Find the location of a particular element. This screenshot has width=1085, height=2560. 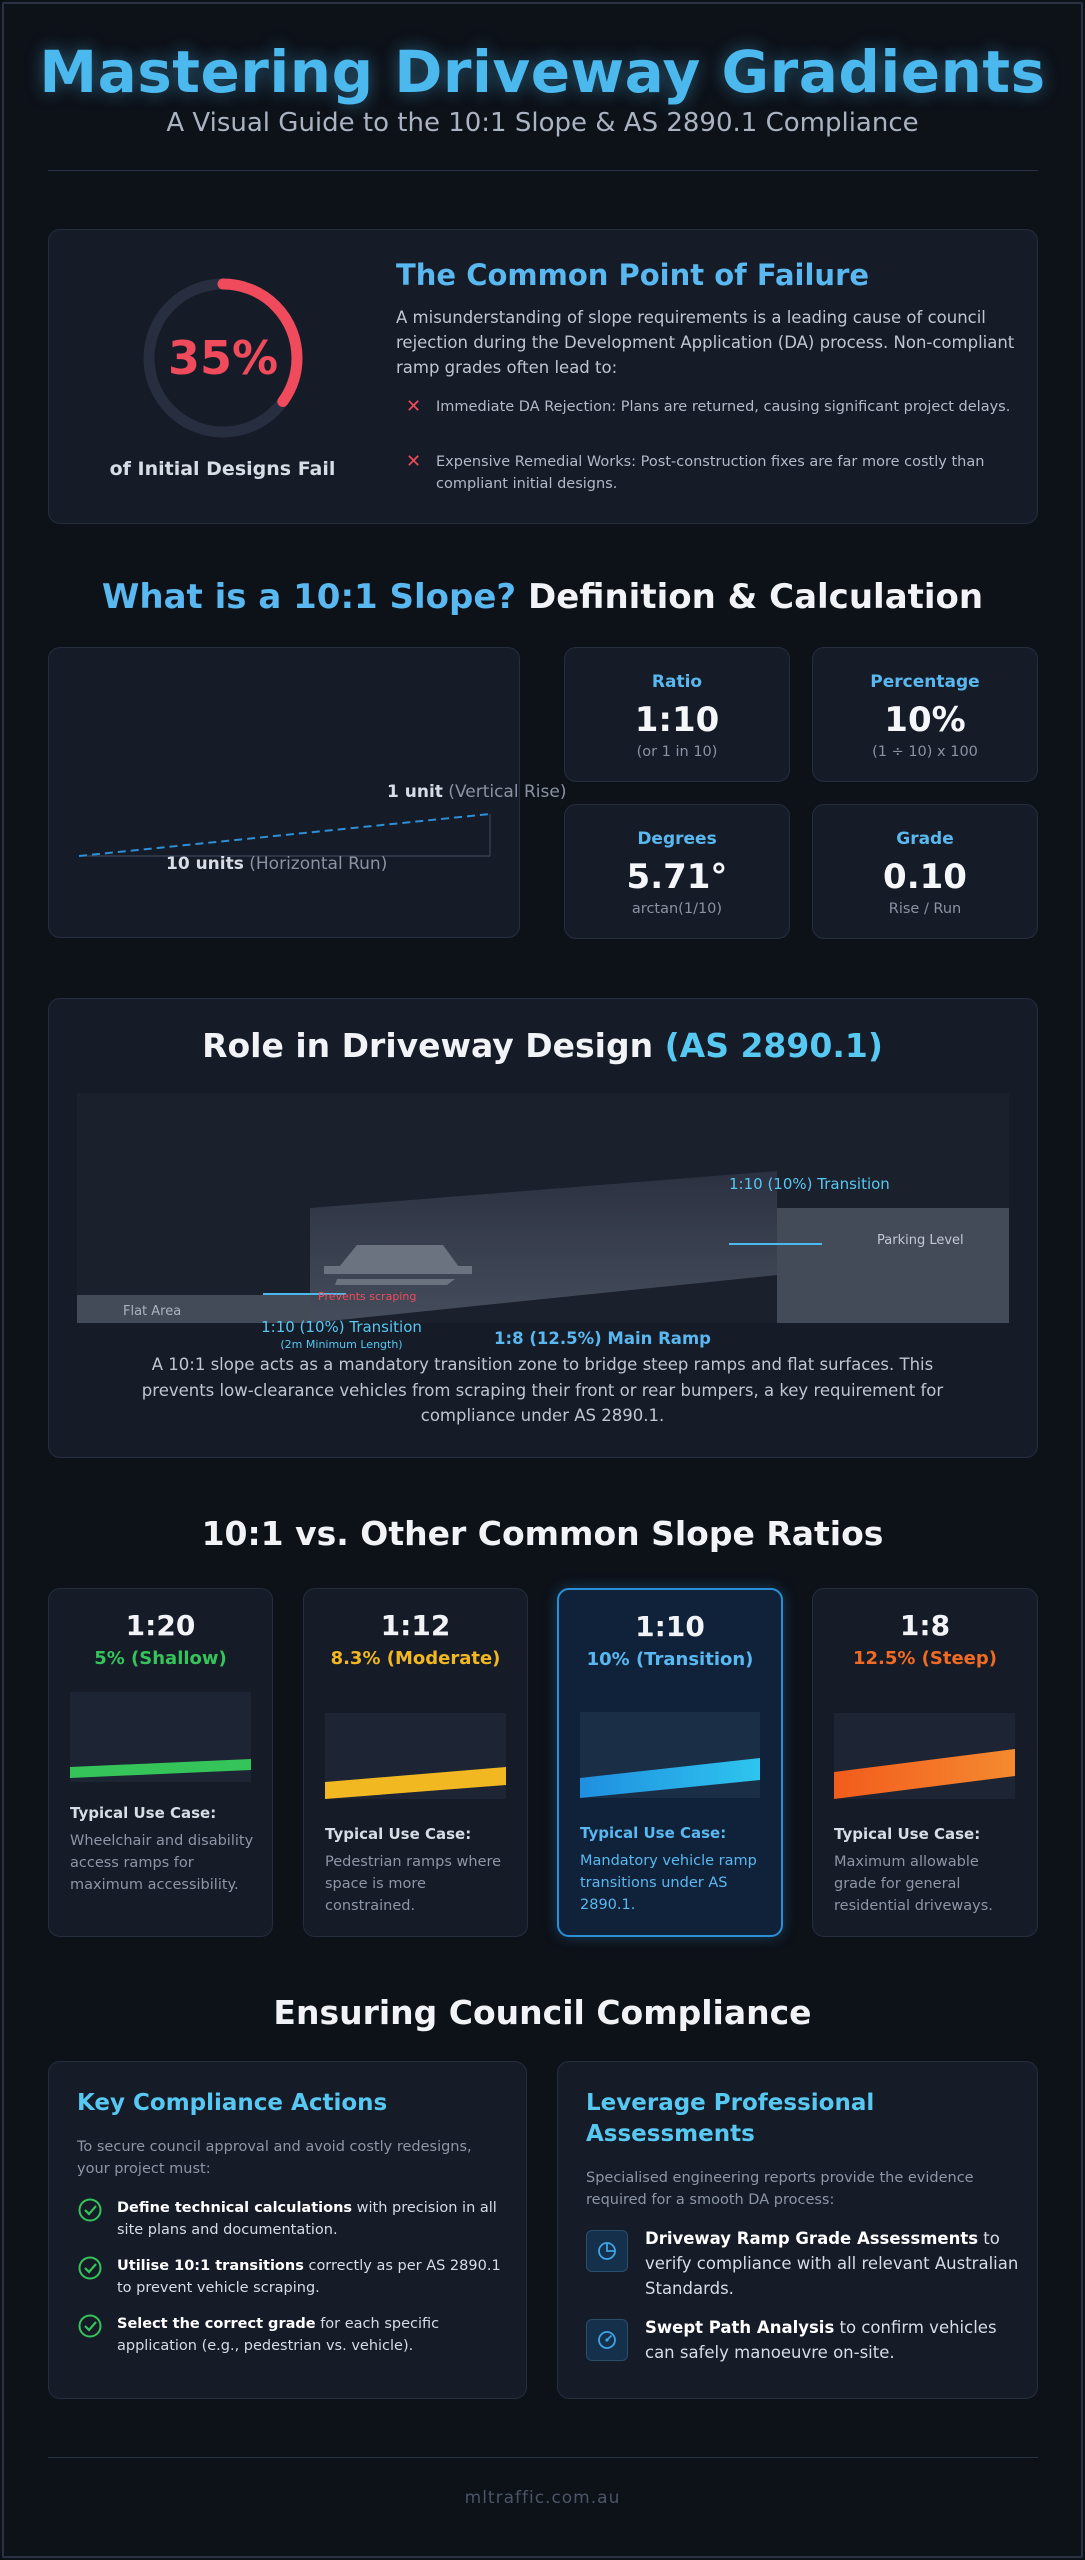

ratio-value: 1:10 is located at coordinates (670, 1626).